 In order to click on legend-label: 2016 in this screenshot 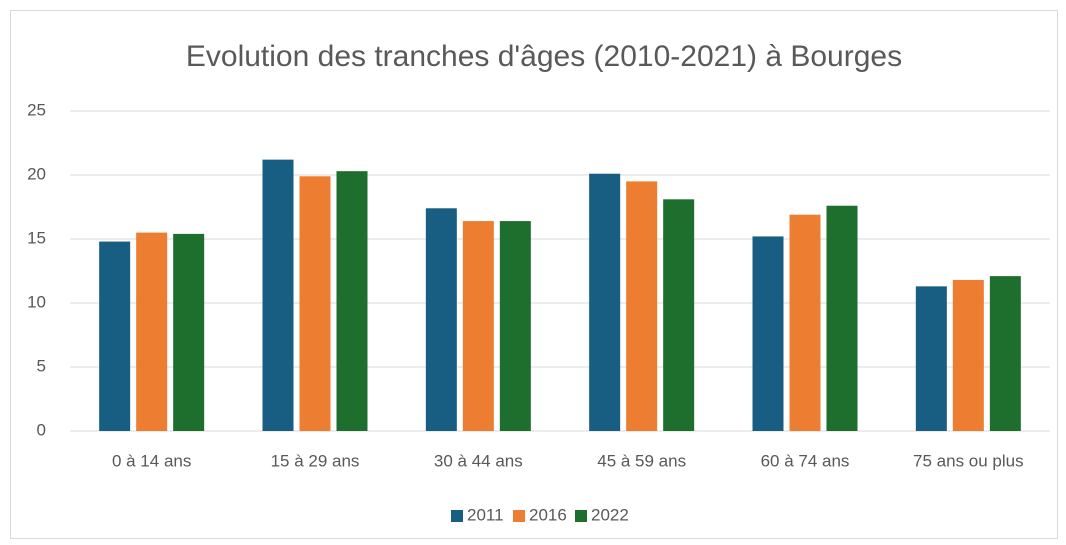, I will do `click(548, 514)`.